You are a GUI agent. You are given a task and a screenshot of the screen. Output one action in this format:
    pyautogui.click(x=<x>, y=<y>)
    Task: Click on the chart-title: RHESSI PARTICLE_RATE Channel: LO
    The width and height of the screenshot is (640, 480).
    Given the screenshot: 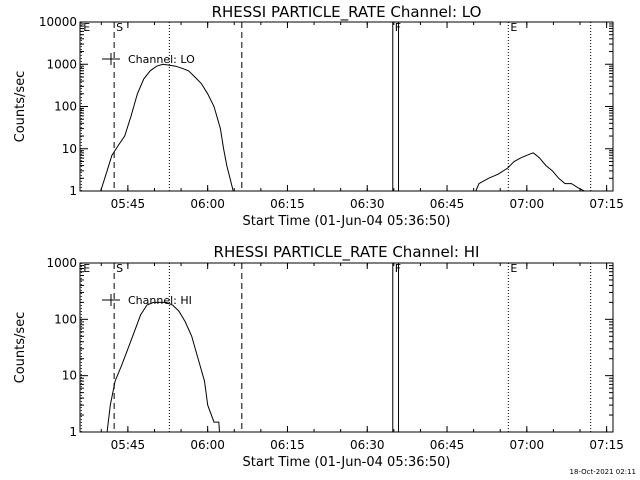 What is the action you would take?
    pyautogui.click(x=347, y=12)
    